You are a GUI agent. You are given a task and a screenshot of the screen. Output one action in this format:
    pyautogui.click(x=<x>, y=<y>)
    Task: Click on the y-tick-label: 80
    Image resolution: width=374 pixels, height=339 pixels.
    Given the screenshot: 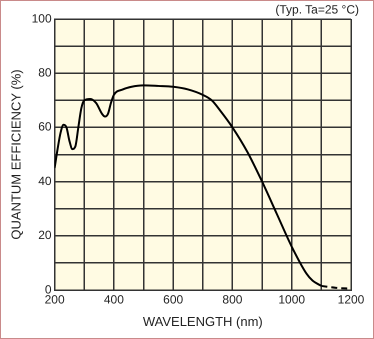 What is the action you would take?
    pyautogui.click(x=45, y=73)
    